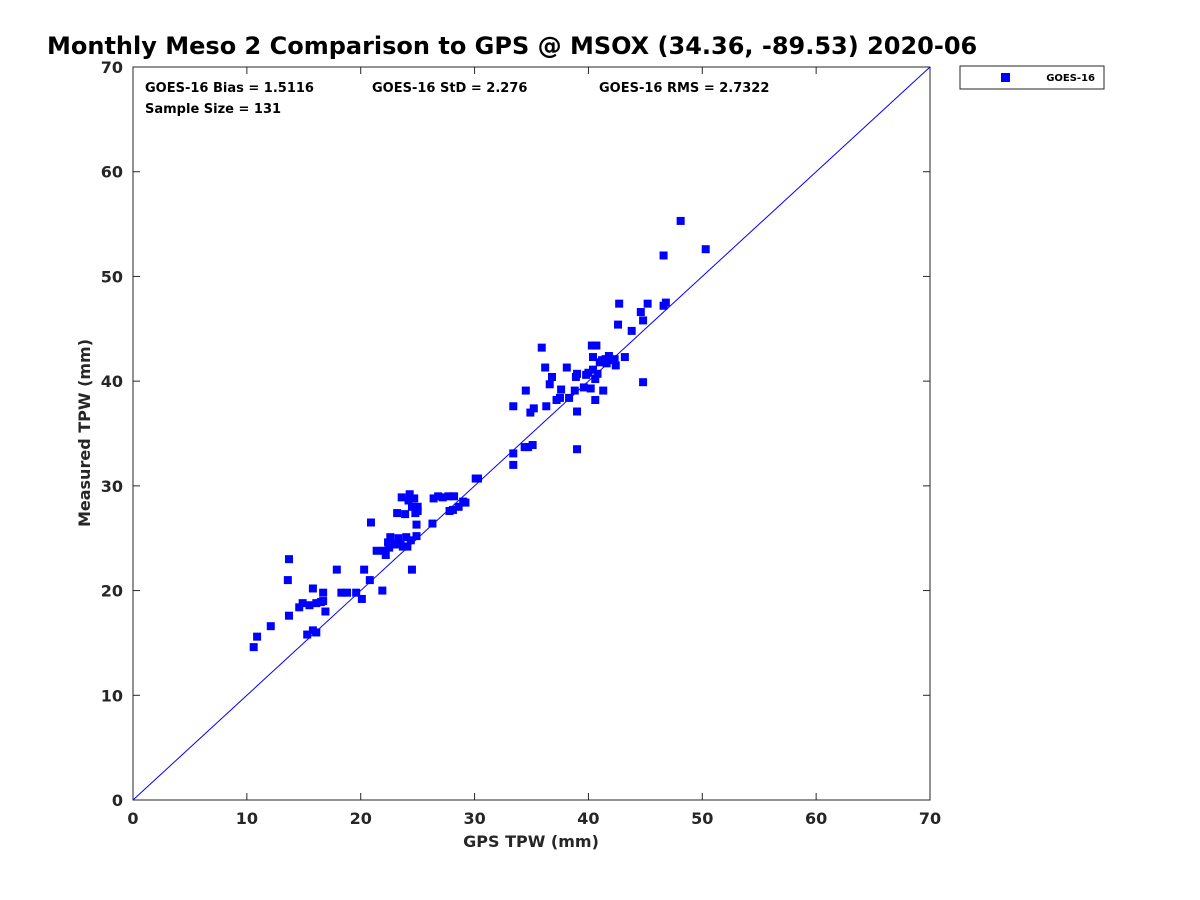 This screenshot has height=900, width=1200. What do you see at coordinates (112, 172) in the screenshot?
I see `y-tick-label: 60` at bounding box center [112, 172].